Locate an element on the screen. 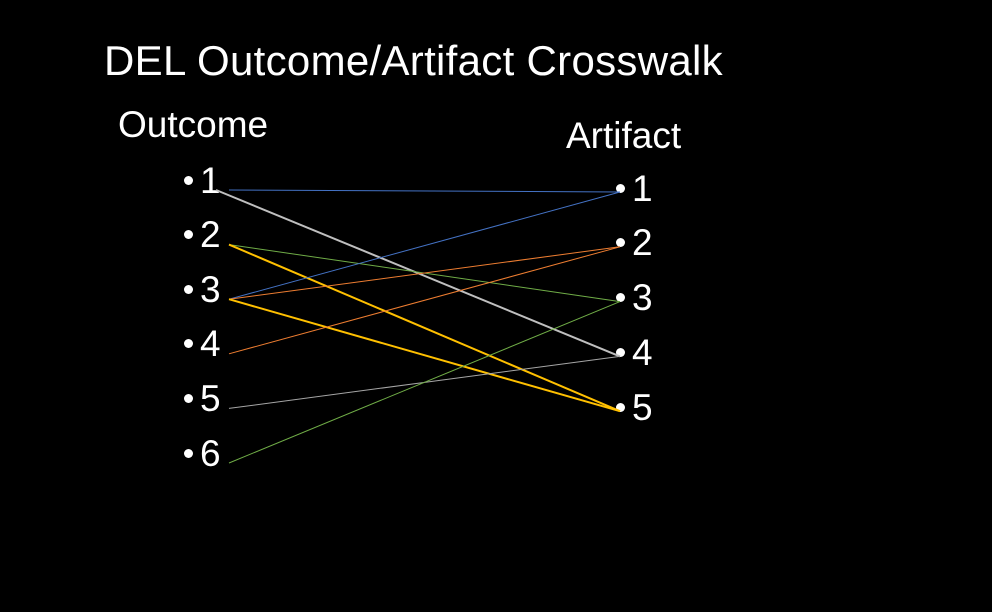 The image size is (992, 612). artifact-item-1: 1 is located at coordinates (634, 188).